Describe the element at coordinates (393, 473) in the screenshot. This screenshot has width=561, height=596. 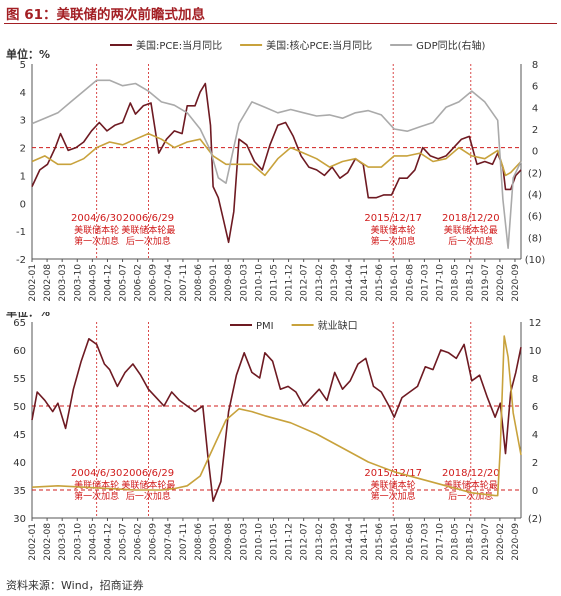
I see `c2-event-date: 2015/12/17` at that location.